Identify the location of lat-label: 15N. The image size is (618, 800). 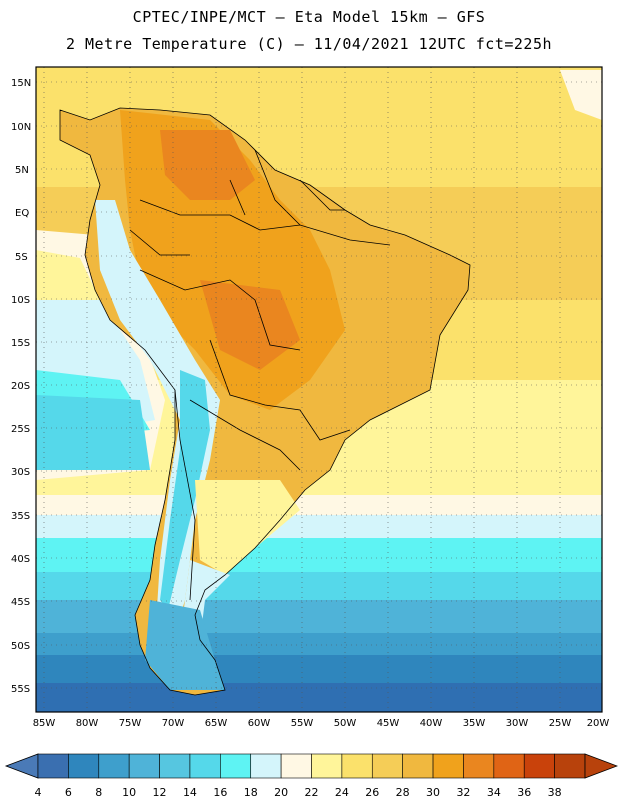
(21, 83).